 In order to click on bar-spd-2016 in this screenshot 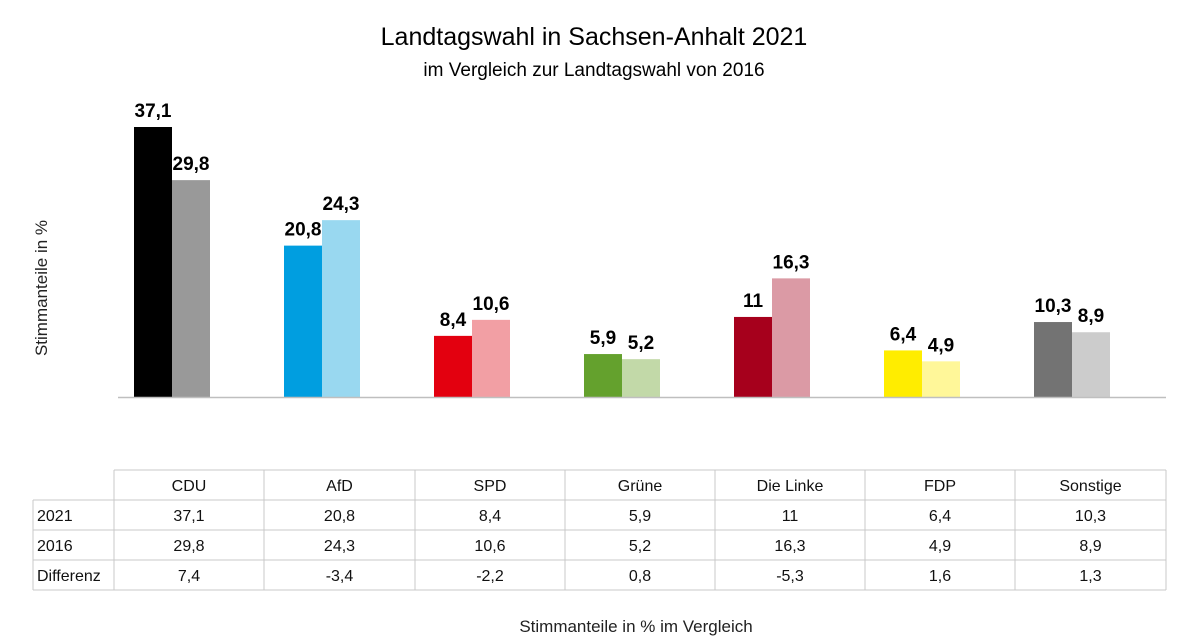, I will do `click(491, 358)`.